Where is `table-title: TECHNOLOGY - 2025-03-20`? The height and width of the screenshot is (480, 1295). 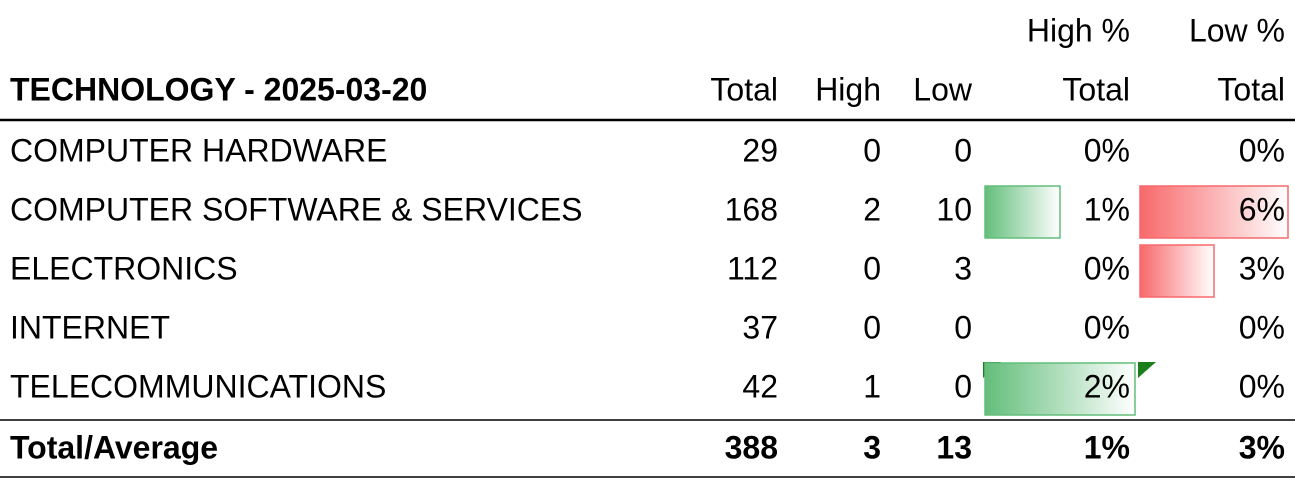 table-title: TECHNOLOGY - 2025-03-20 is located at coordinates (218, 89).